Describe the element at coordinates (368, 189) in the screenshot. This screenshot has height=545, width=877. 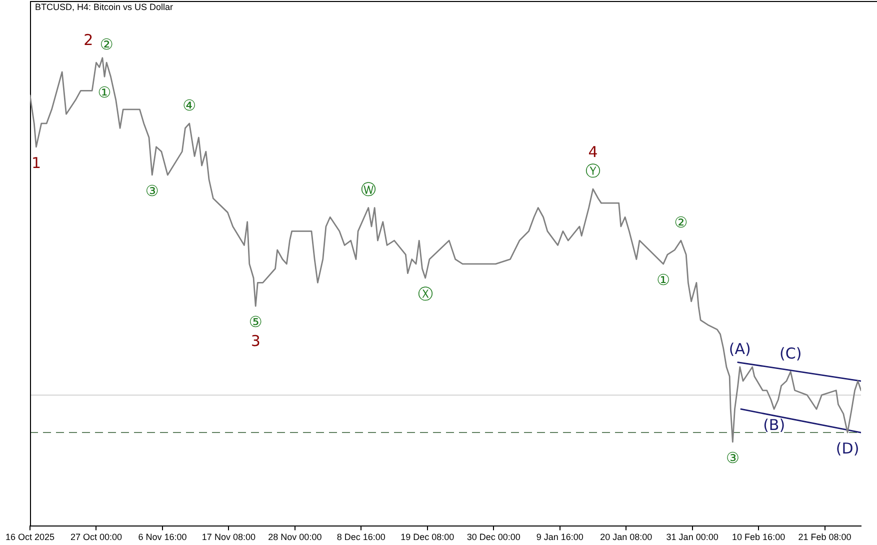
I see `annotation: Ⓦ` at that location.